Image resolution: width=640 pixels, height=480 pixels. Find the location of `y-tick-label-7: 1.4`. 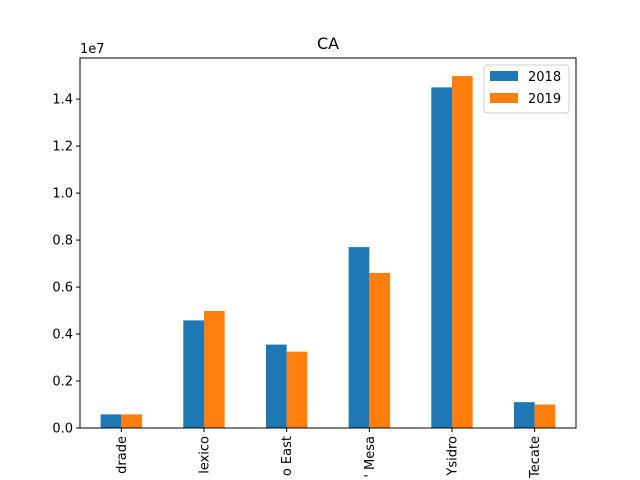

y-tick-label-7: 1.4 is located at coordinates (62, 100).